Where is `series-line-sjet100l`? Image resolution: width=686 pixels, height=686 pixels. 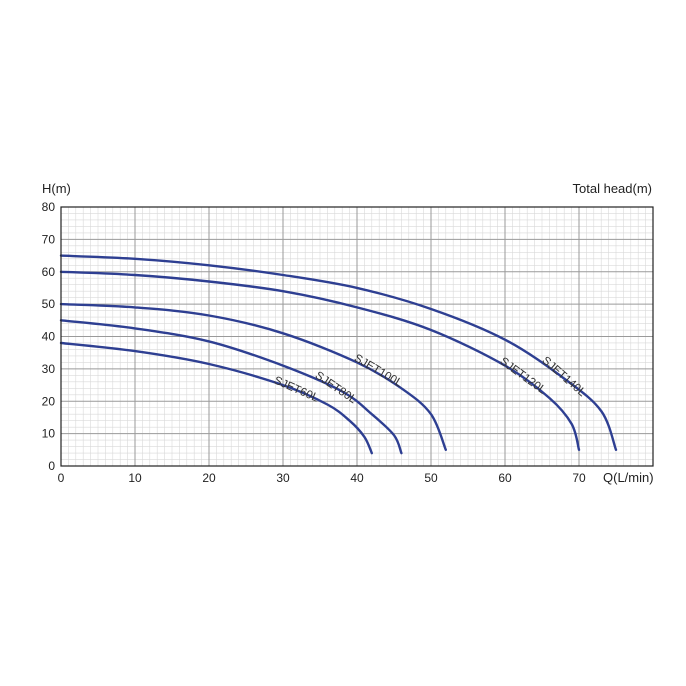 series-line-sjet100l is located at coordinates (253, 376).